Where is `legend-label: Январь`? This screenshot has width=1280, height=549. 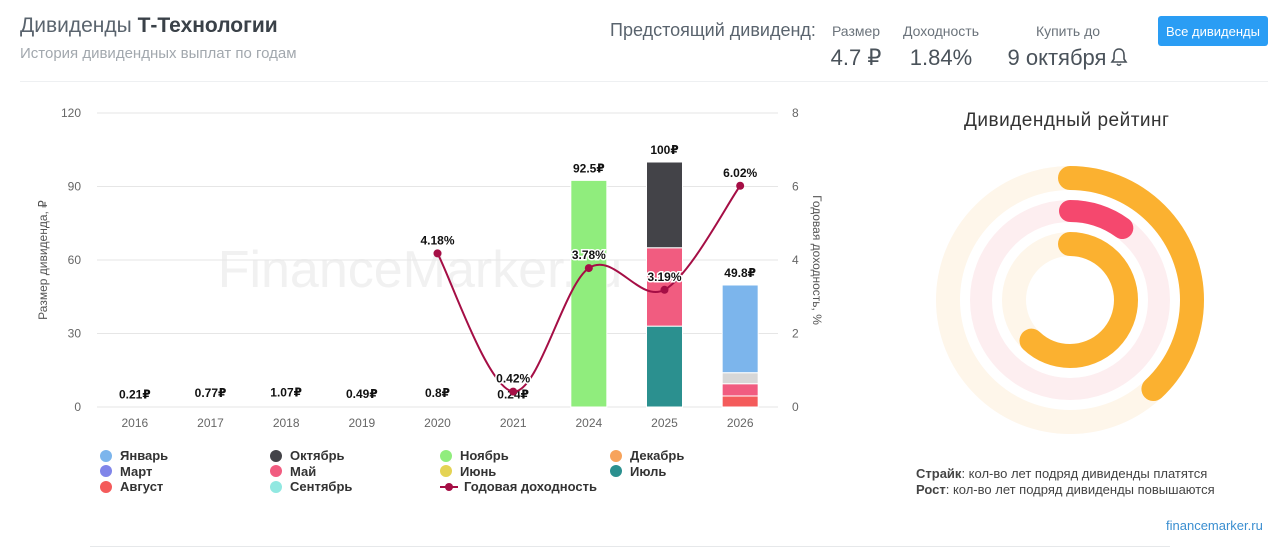
legend-label: Январь is located at coordinates (144, 455).